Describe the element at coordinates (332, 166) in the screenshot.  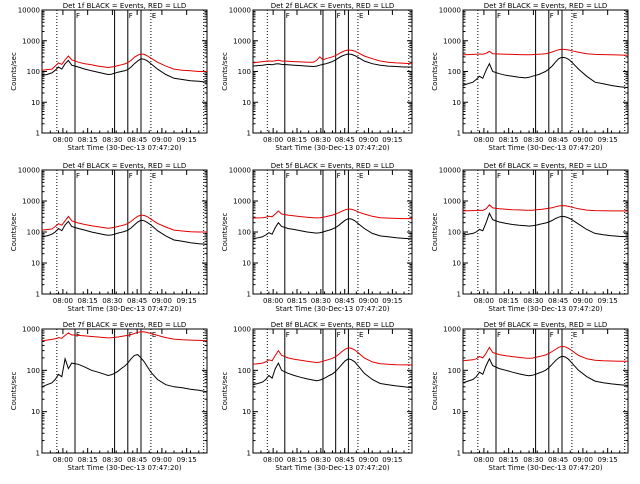
I see `panel-title: Det 5f BLACK = Events, RED = LLD` at that location.